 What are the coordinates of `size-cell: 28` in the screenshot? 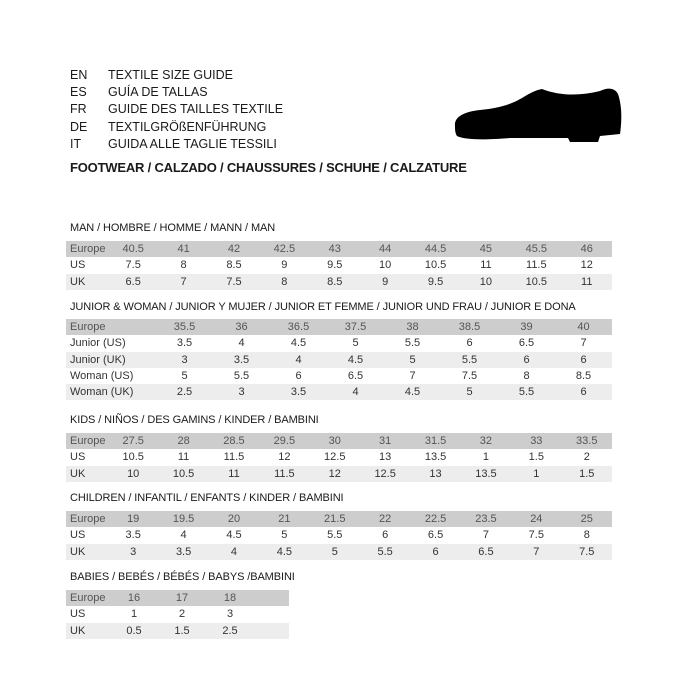 It's located at (183, 441).